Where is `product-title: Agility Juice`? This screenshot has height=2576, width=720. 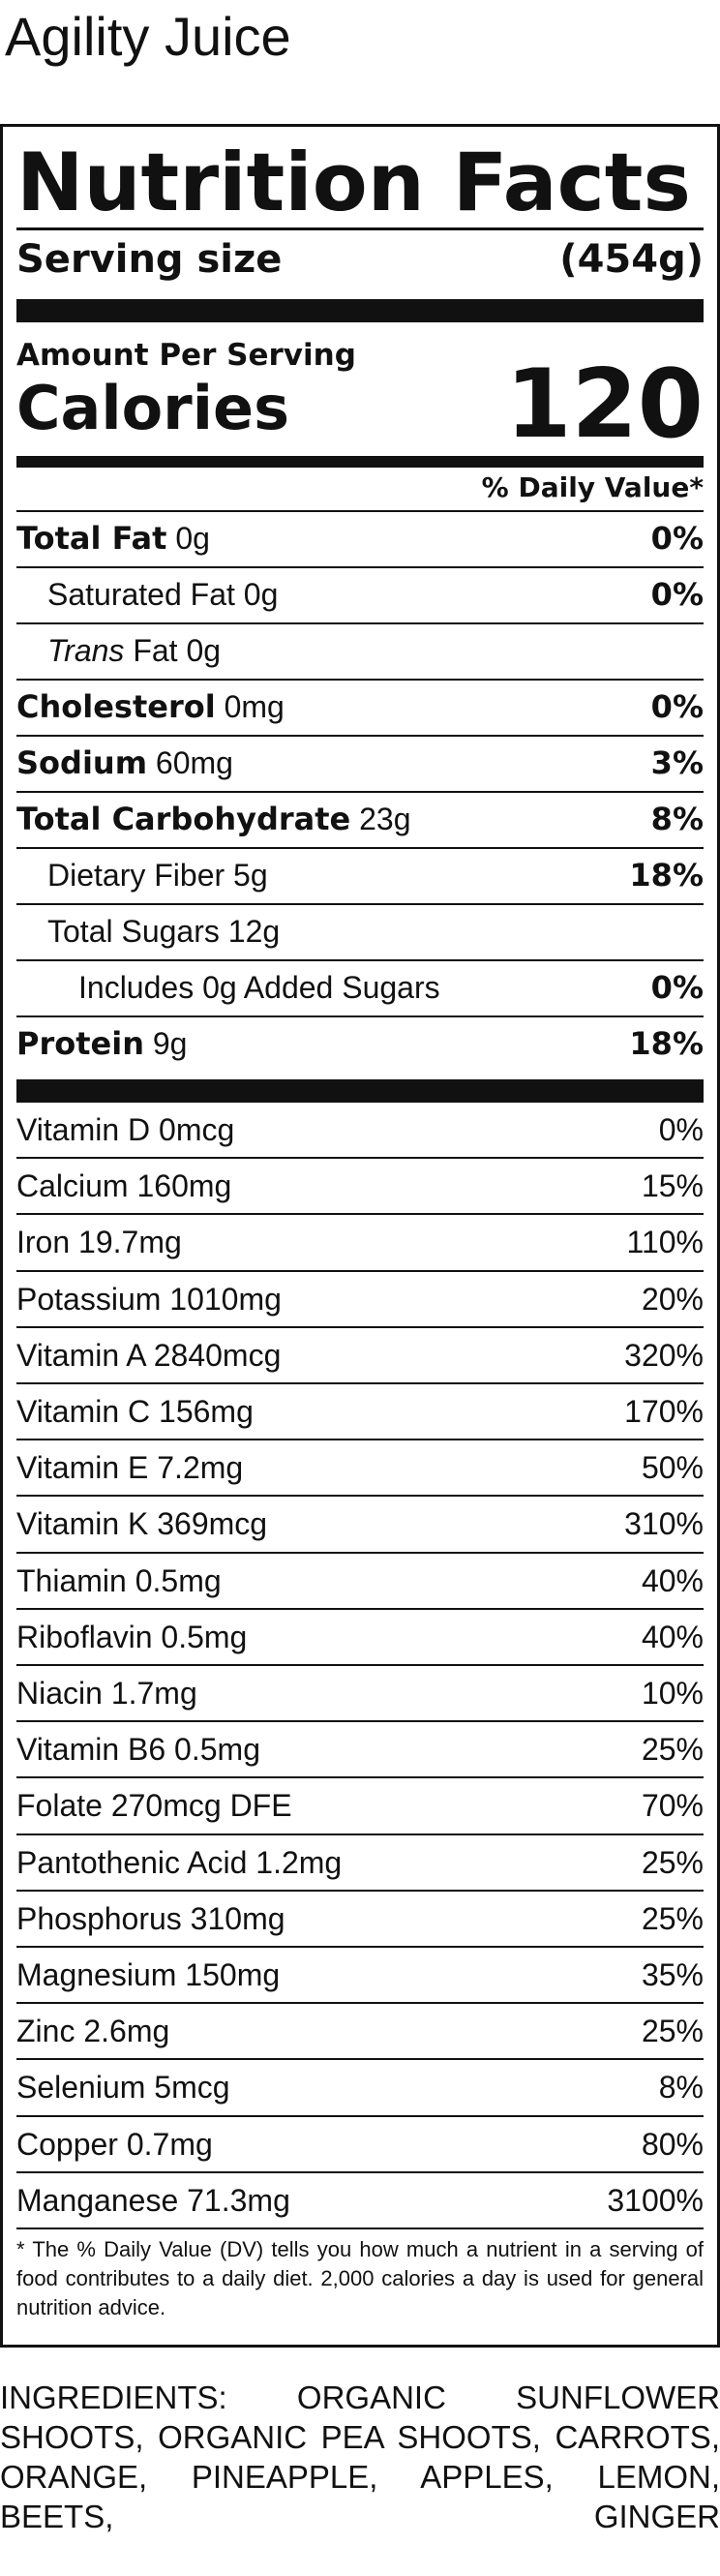 product-title: Agility Juice is located at coordinates (148, 36).